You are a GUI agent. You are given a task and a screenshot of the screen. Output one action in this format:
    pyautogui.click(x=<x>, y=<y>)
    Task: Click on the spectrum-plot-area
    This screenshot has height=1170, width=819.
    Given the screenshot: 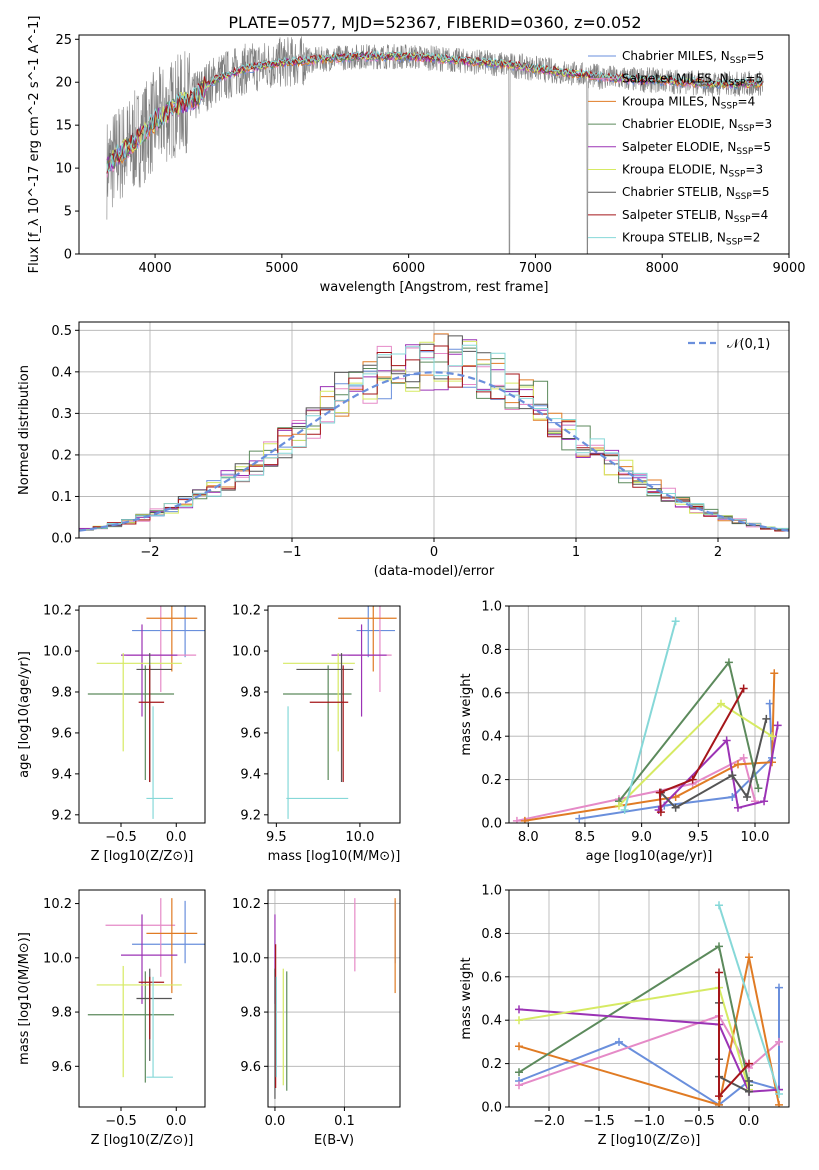 What is the action you would take?
    pyautogui.click(x=435, y=145)
    